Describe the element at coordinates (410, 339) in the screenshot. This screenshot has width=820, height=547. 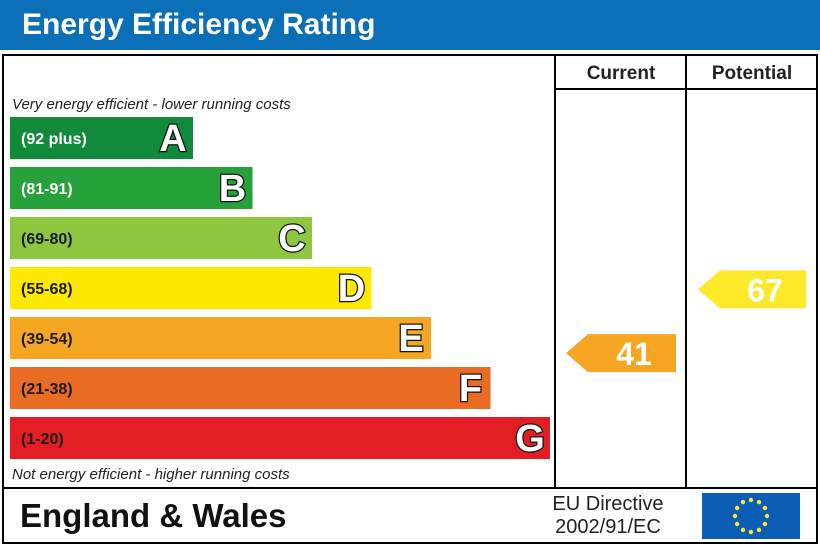
I see `band-e-letter: E` at that location.